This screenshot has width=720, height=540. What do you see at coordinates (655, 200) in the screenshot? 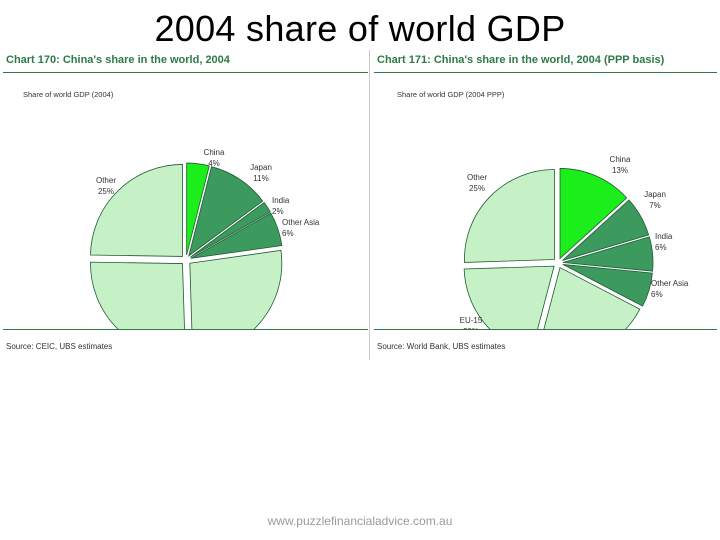
I see `pie-label-japan-right: Japan 7%` at bounding box center [655, 200].